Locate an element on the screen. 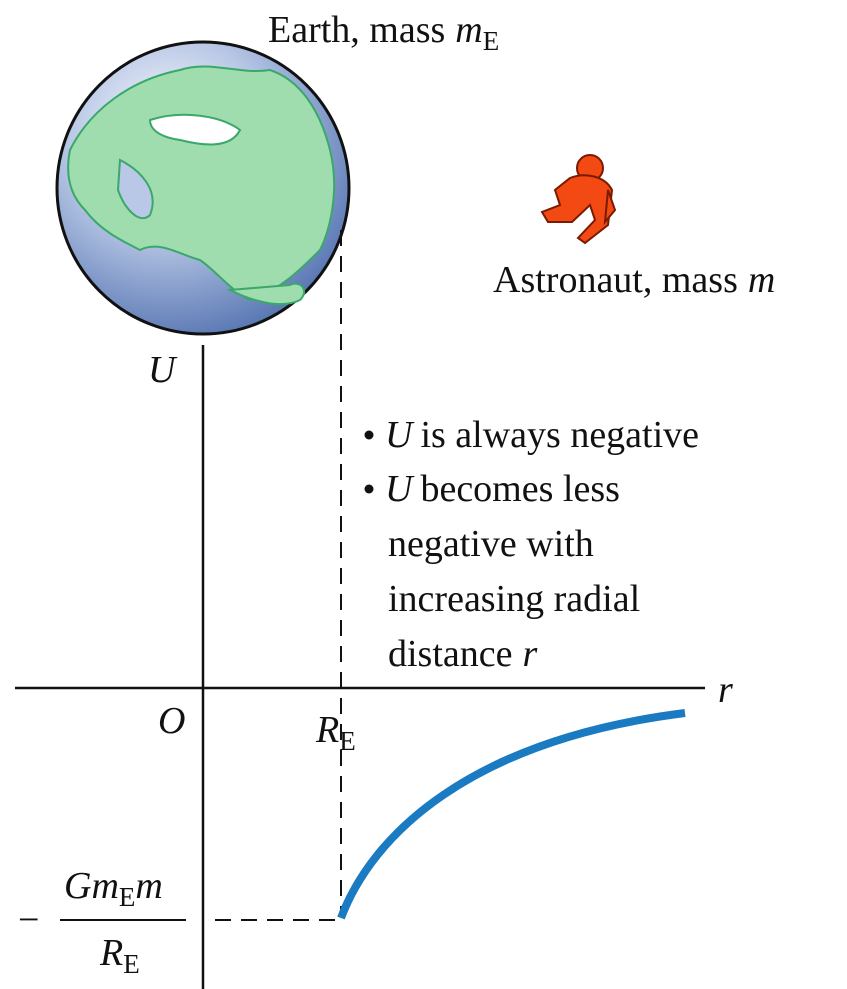  y-axis-label: U is located at coordinates (163, 370).